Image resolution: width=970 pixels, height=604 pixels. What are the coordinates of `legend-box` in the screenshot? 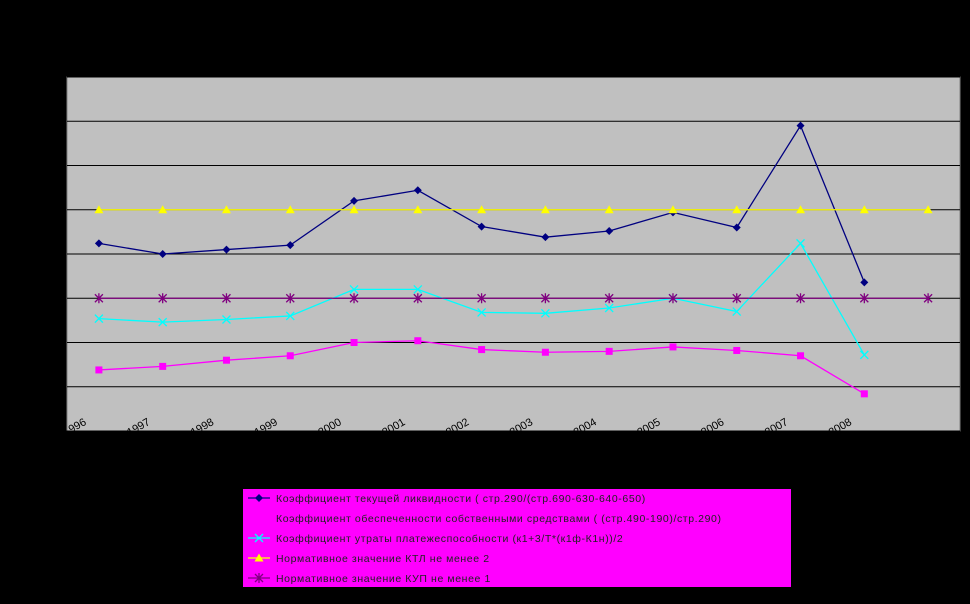 It's located at (517, 538).